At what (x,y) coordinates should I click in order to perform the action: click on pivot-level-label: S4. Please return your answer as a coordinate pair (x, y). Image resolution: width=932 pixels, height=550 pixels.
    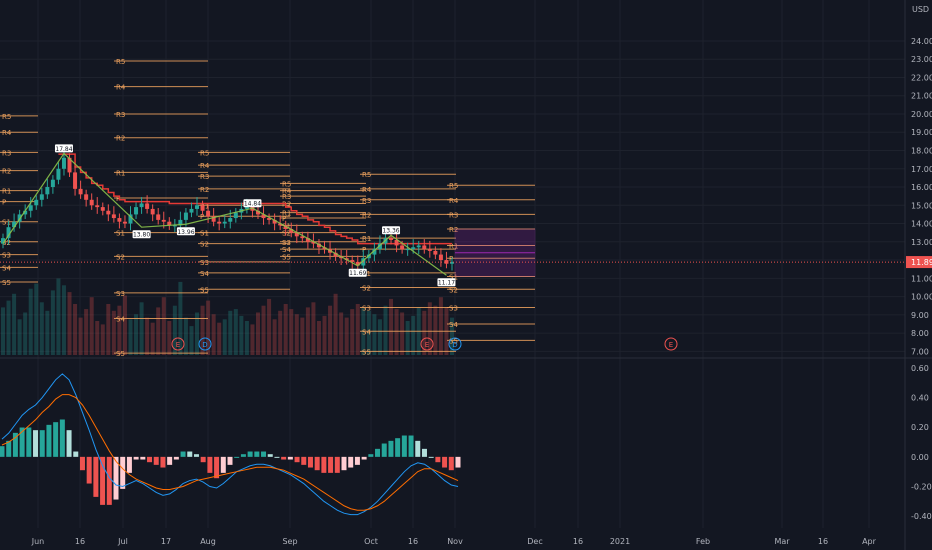
    Looking at the image, I should click on (286, 250).